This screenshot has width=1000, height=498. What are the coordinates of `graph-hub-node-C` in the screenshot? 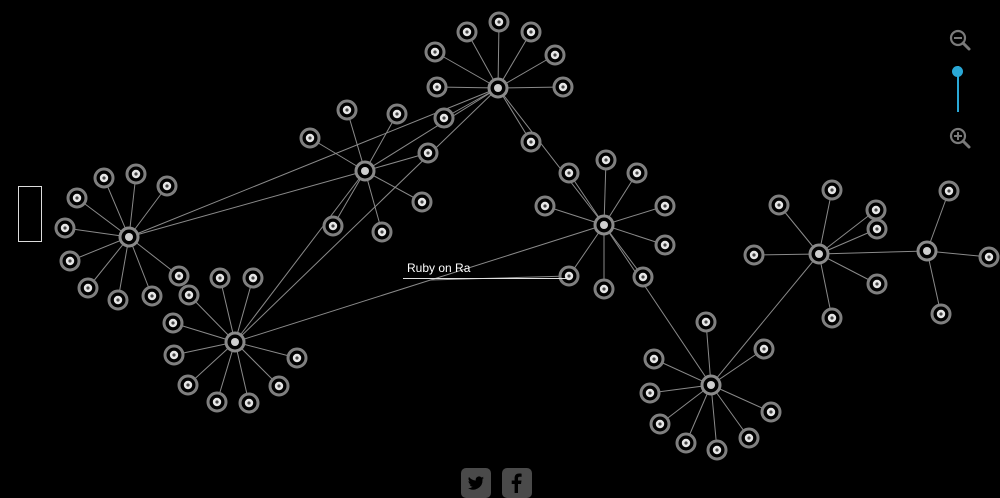 It's located at (498, 88).